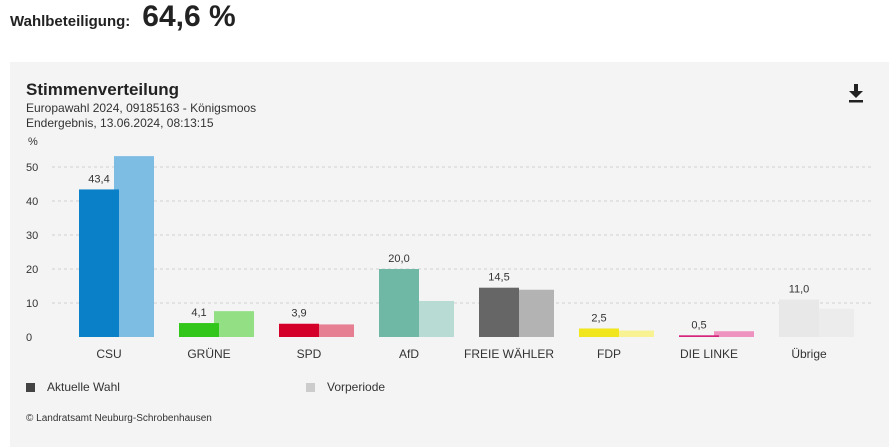 This screenshot has width=891, height=447. Describe the element at coordinates (398, 259) in the screenshot. I see `data-label: 20,0` at that location.